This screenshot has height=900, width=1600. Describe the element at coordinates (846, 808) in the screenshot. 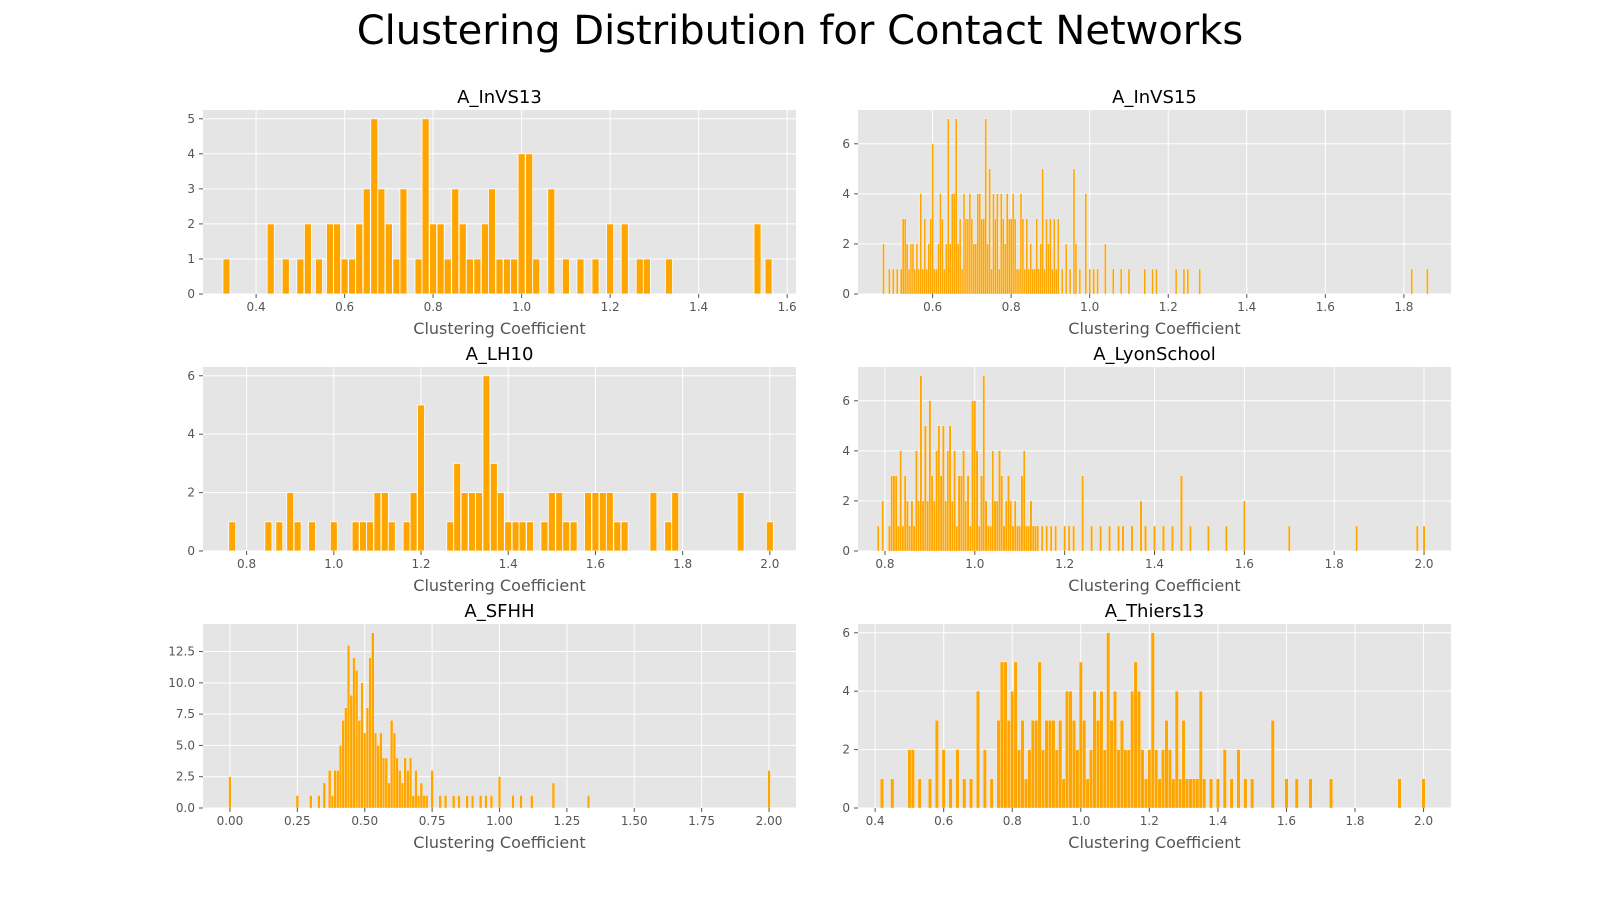

I see `y-tick-label: 0` at that location.